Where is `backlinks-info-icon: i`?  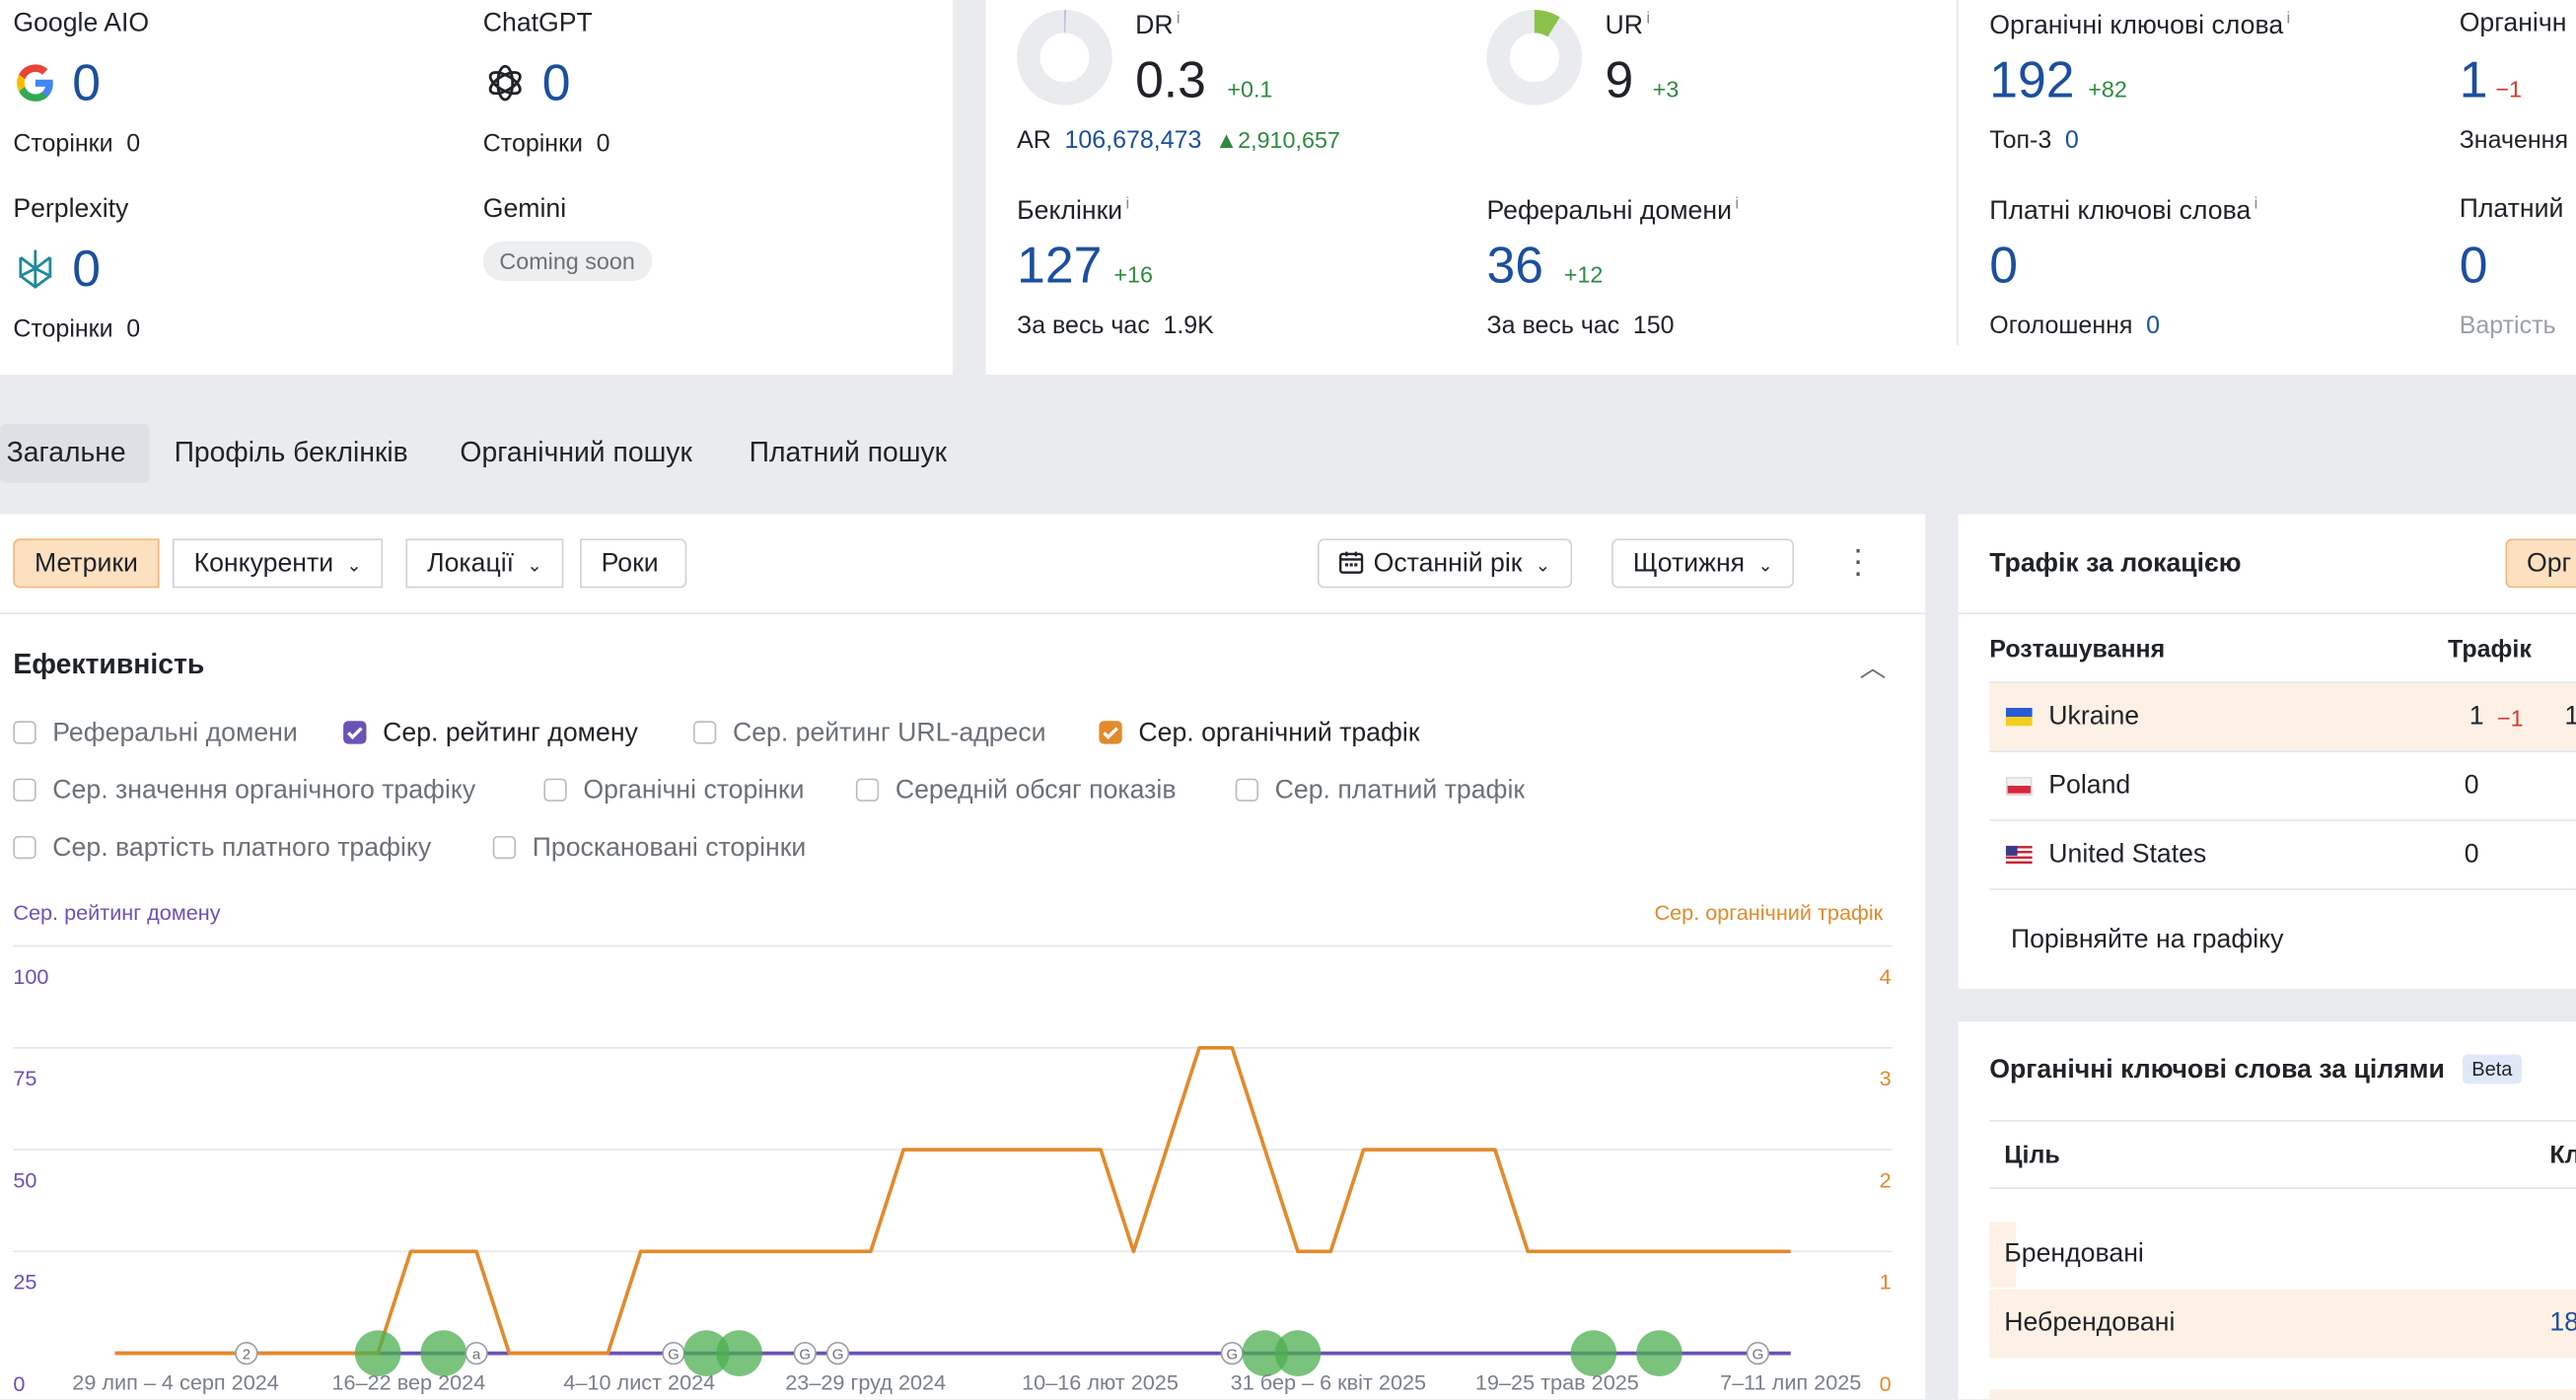
backlinks-info-icon: i is located at coordinates (1128, 204).